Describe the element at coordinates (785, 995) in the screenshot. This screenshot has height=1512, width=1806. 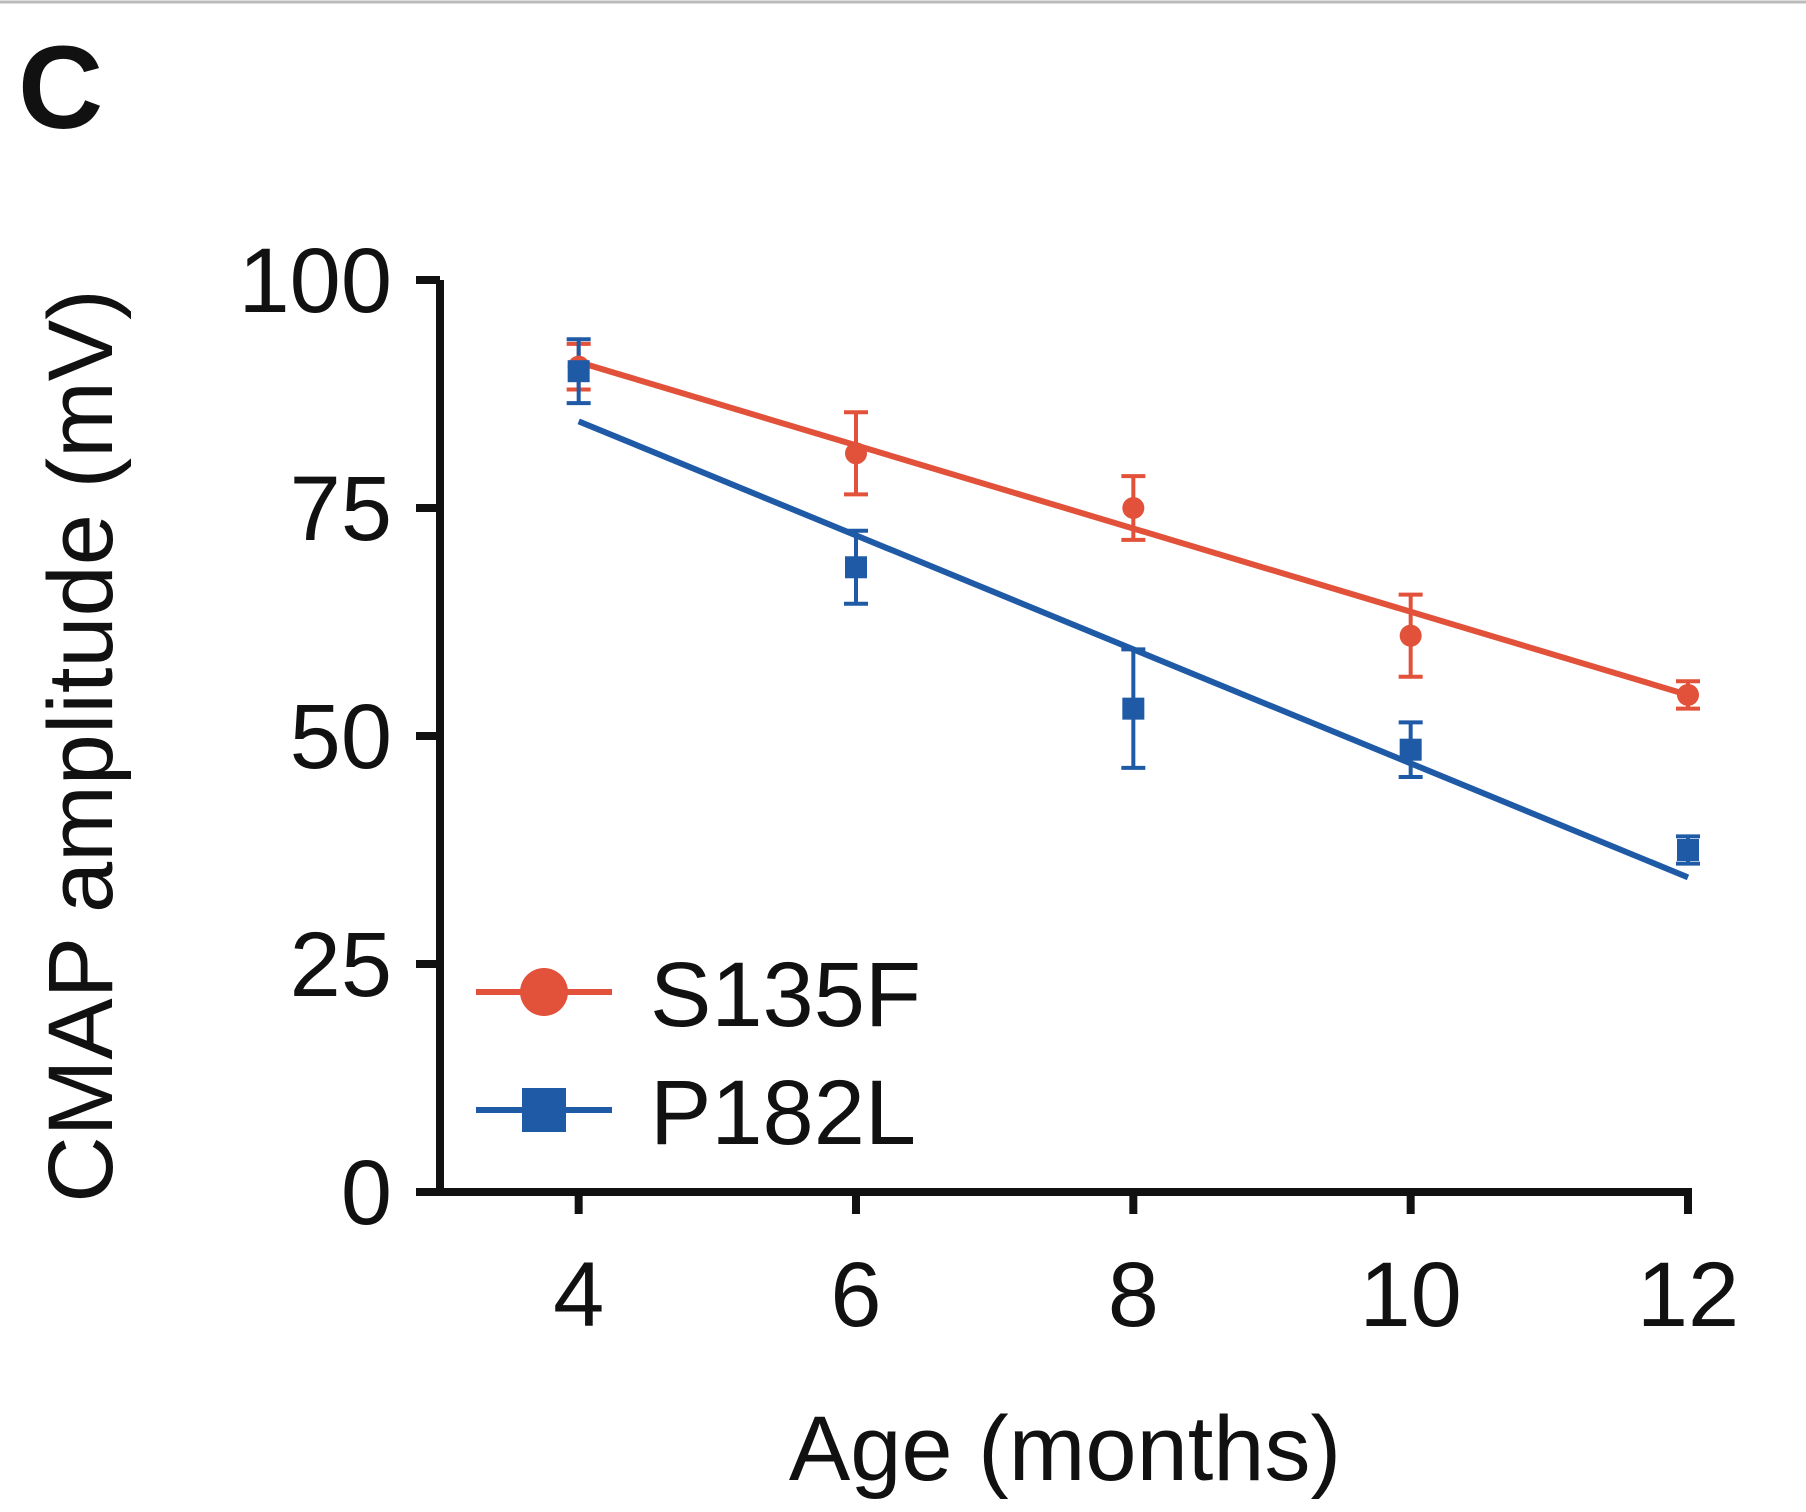
I see `legend-label-s135f: S135F` at that location.